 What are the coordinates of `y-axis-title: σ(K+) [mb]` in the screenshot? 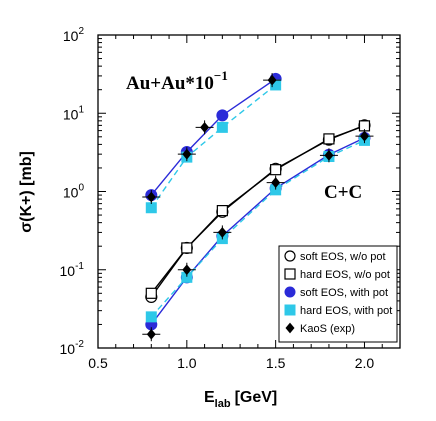 It's located at (26, 192).